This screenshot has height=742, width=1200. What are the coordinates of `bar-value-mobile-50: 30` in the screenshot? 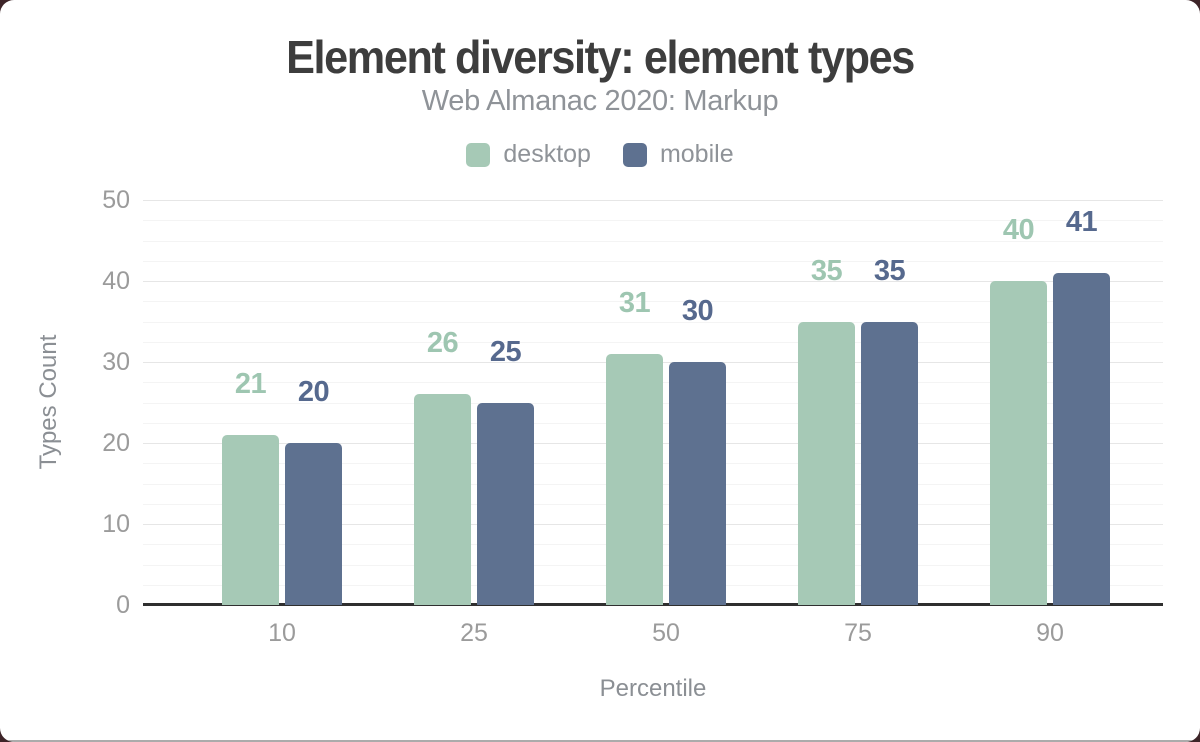 It's located at (697, 311).